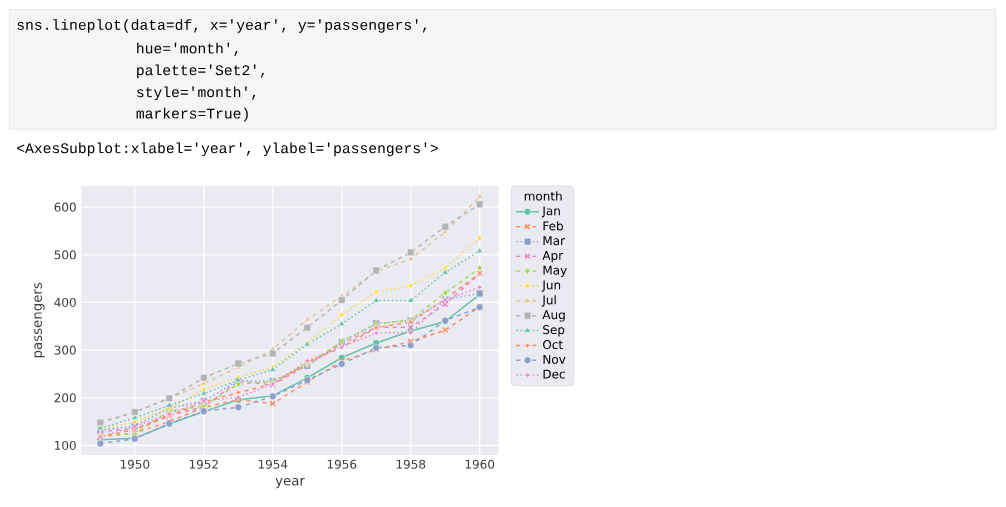  What do you see at coordinates (203, 464) in the screenshot?
I see `x-tick-label: 1952` at bounding box center [203, 464].